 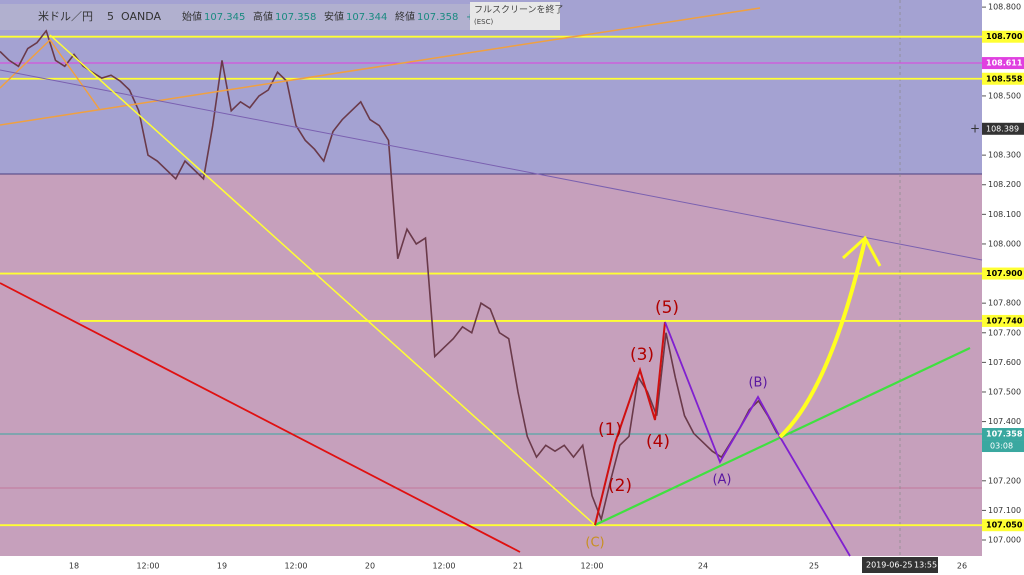 What do you see at coordinates (594, 543) in the screenshot?
I see `wave-label: (C)` at bounding box center [594, 543].